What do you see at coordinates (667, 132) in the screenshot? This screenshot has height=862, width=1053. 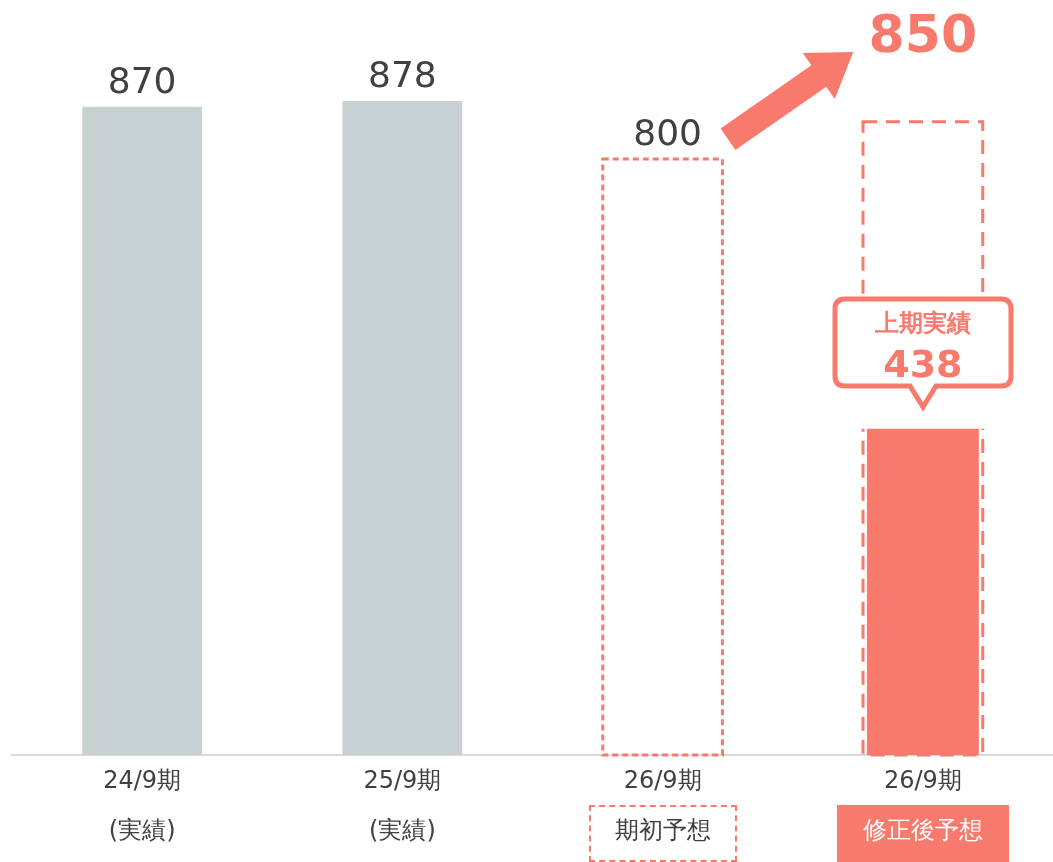 I see `data-label: 800` at bounding box center [667, 132].